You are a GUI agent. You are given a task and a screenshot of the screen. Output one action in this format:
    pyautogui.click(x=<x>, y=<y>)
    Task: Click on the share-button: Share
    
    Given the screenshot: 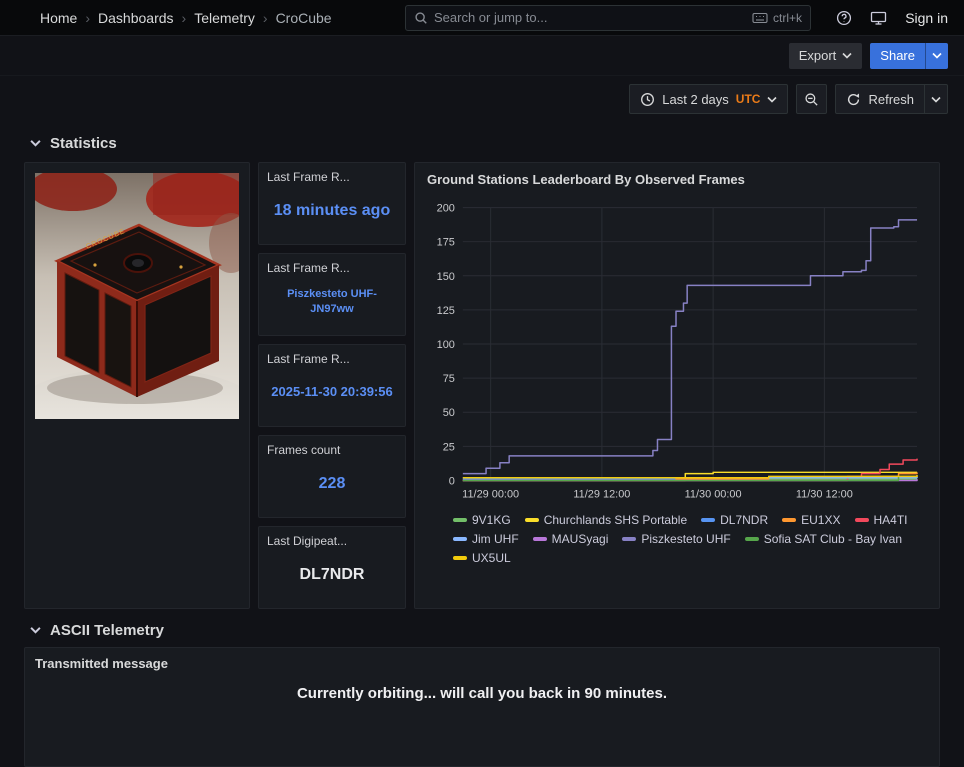 What is the action you would take?
    pyautogui.click(x=897, y=55)
    